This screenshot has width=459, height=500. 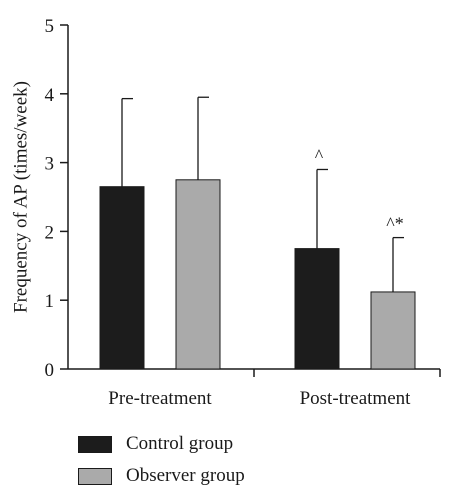 I want to click on legend-label-control: Control group, so click(x=180, y=443).